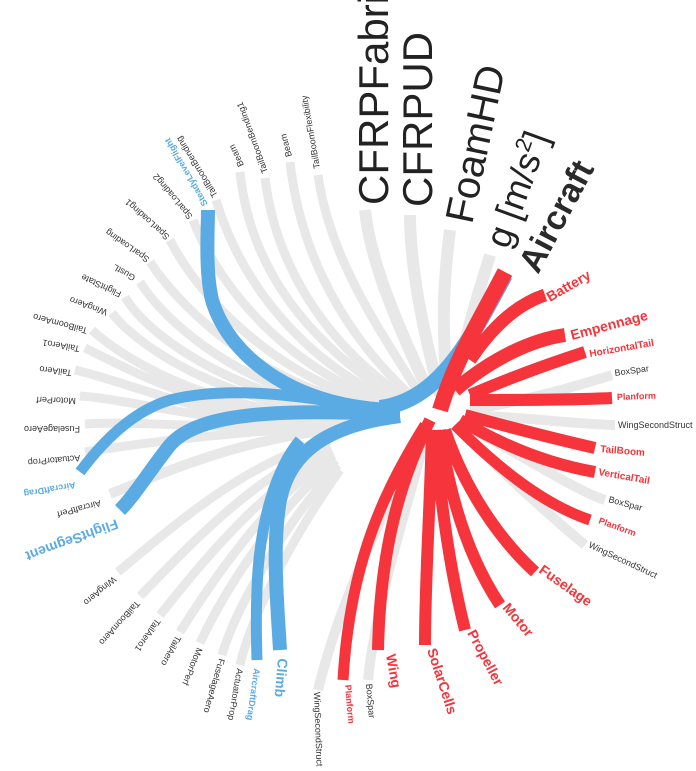 This screenshot has width=696, height=771. I want to click on label-propeller: Propeller, so click(485, 658).